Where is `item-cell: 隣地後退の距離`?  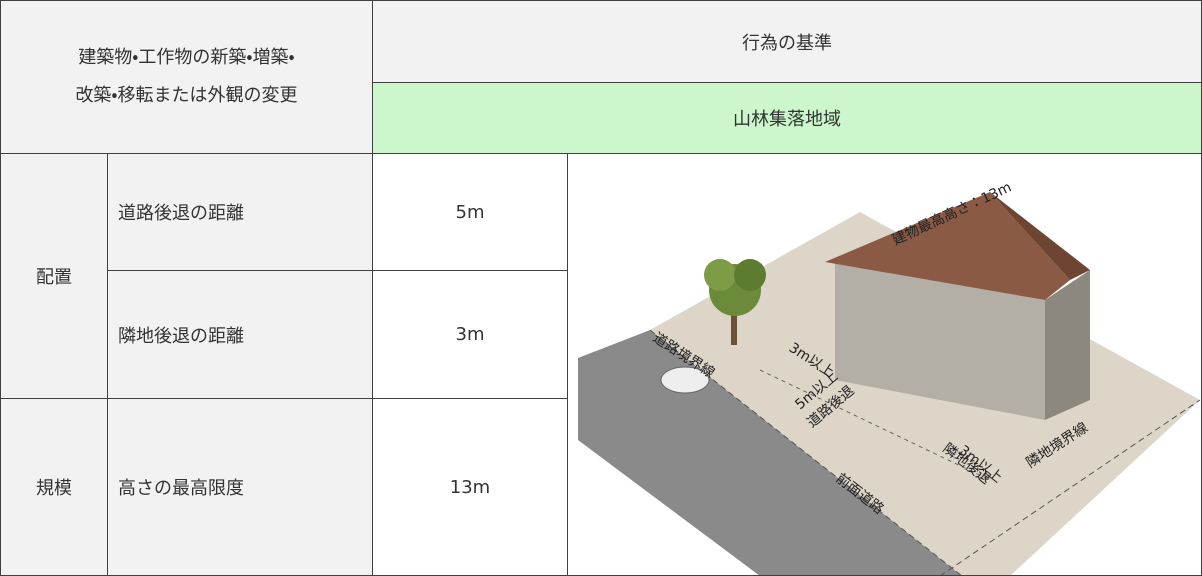
item-cell: 隣地後退の距離 is located at coordinates (240, 334).